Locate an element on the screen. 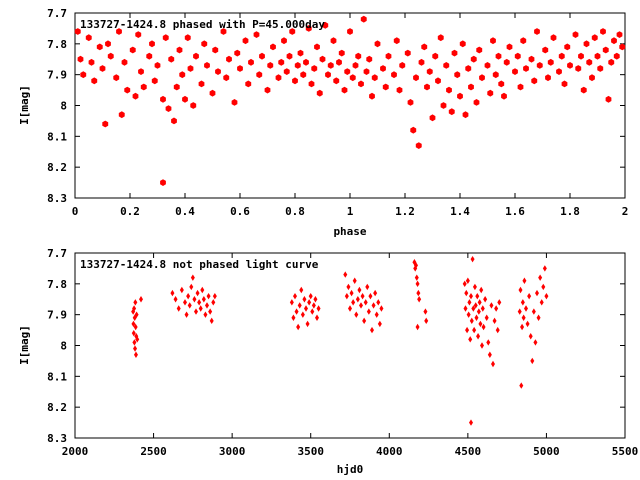  x-tick-label: 3500 is located at coordinates (310, 451).